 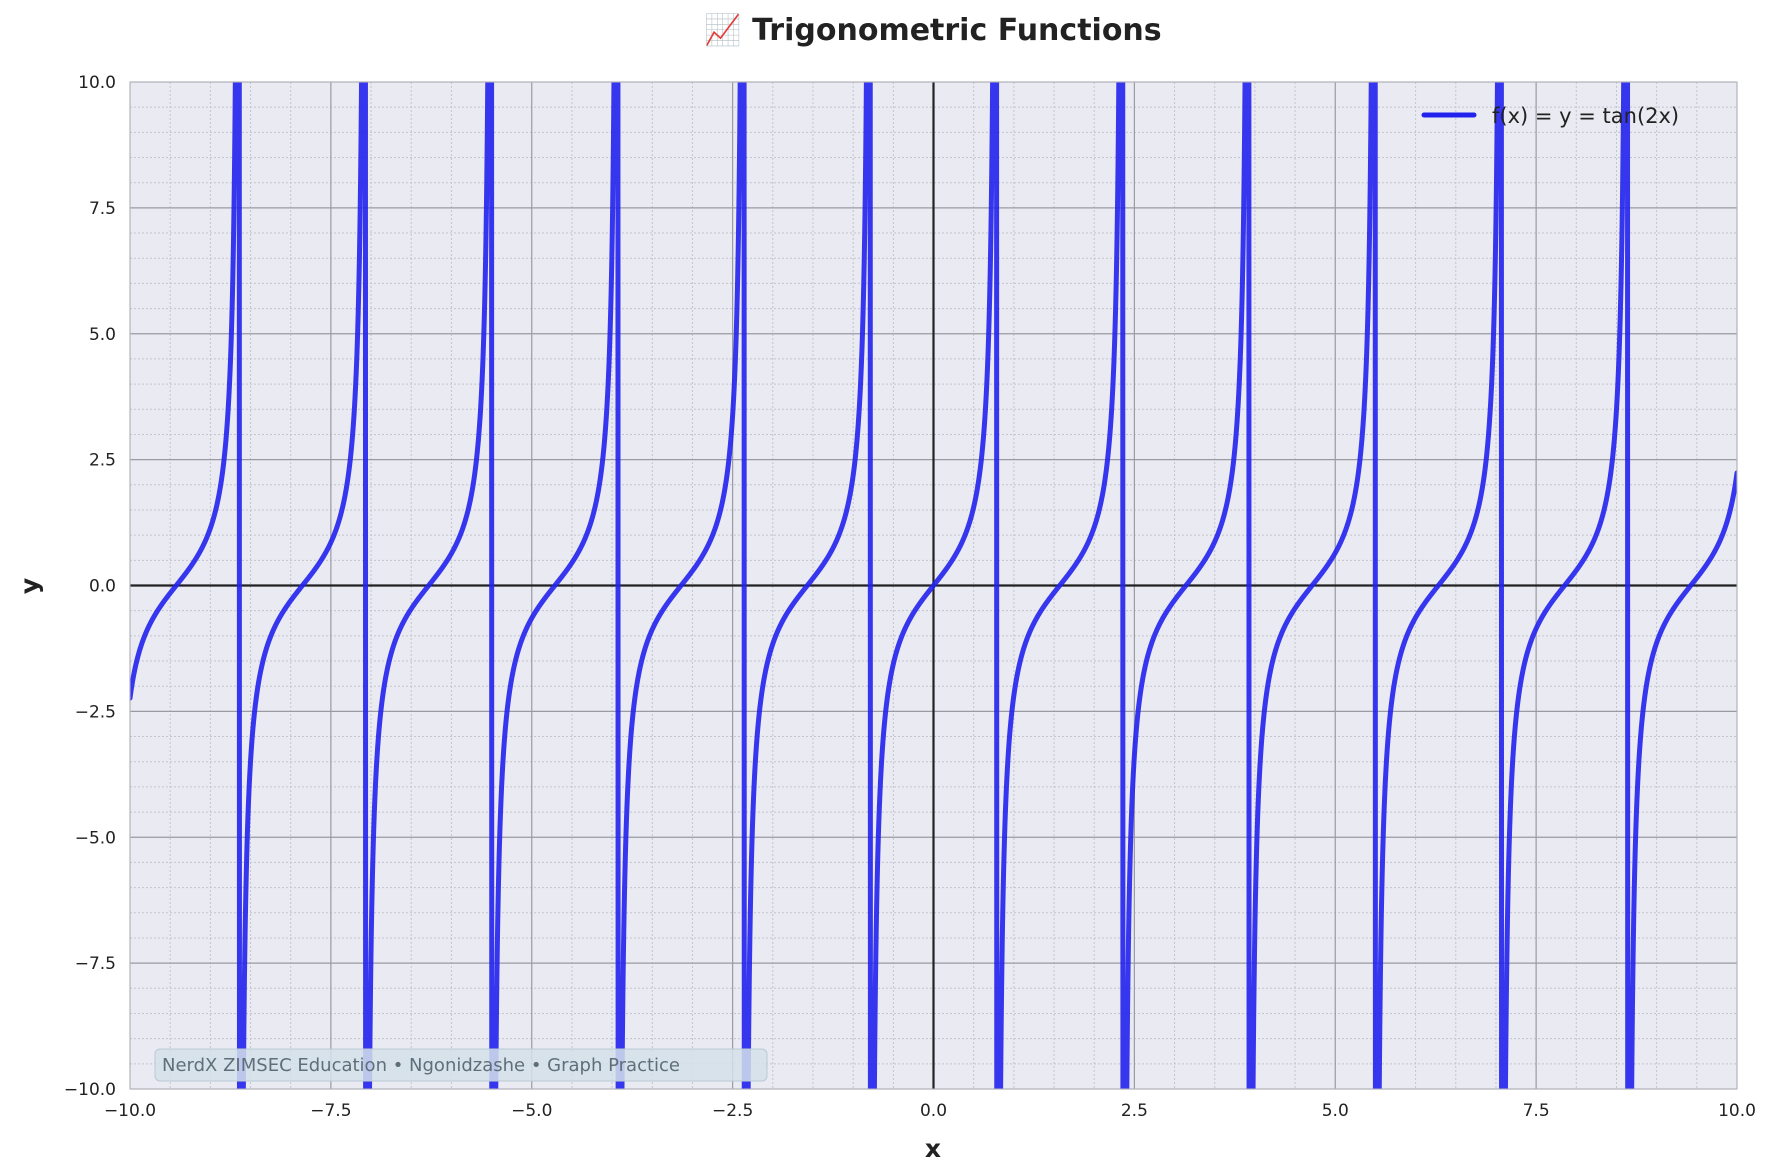 I want to click on y-tick-label: 7.5, so click(x=102, y=209).